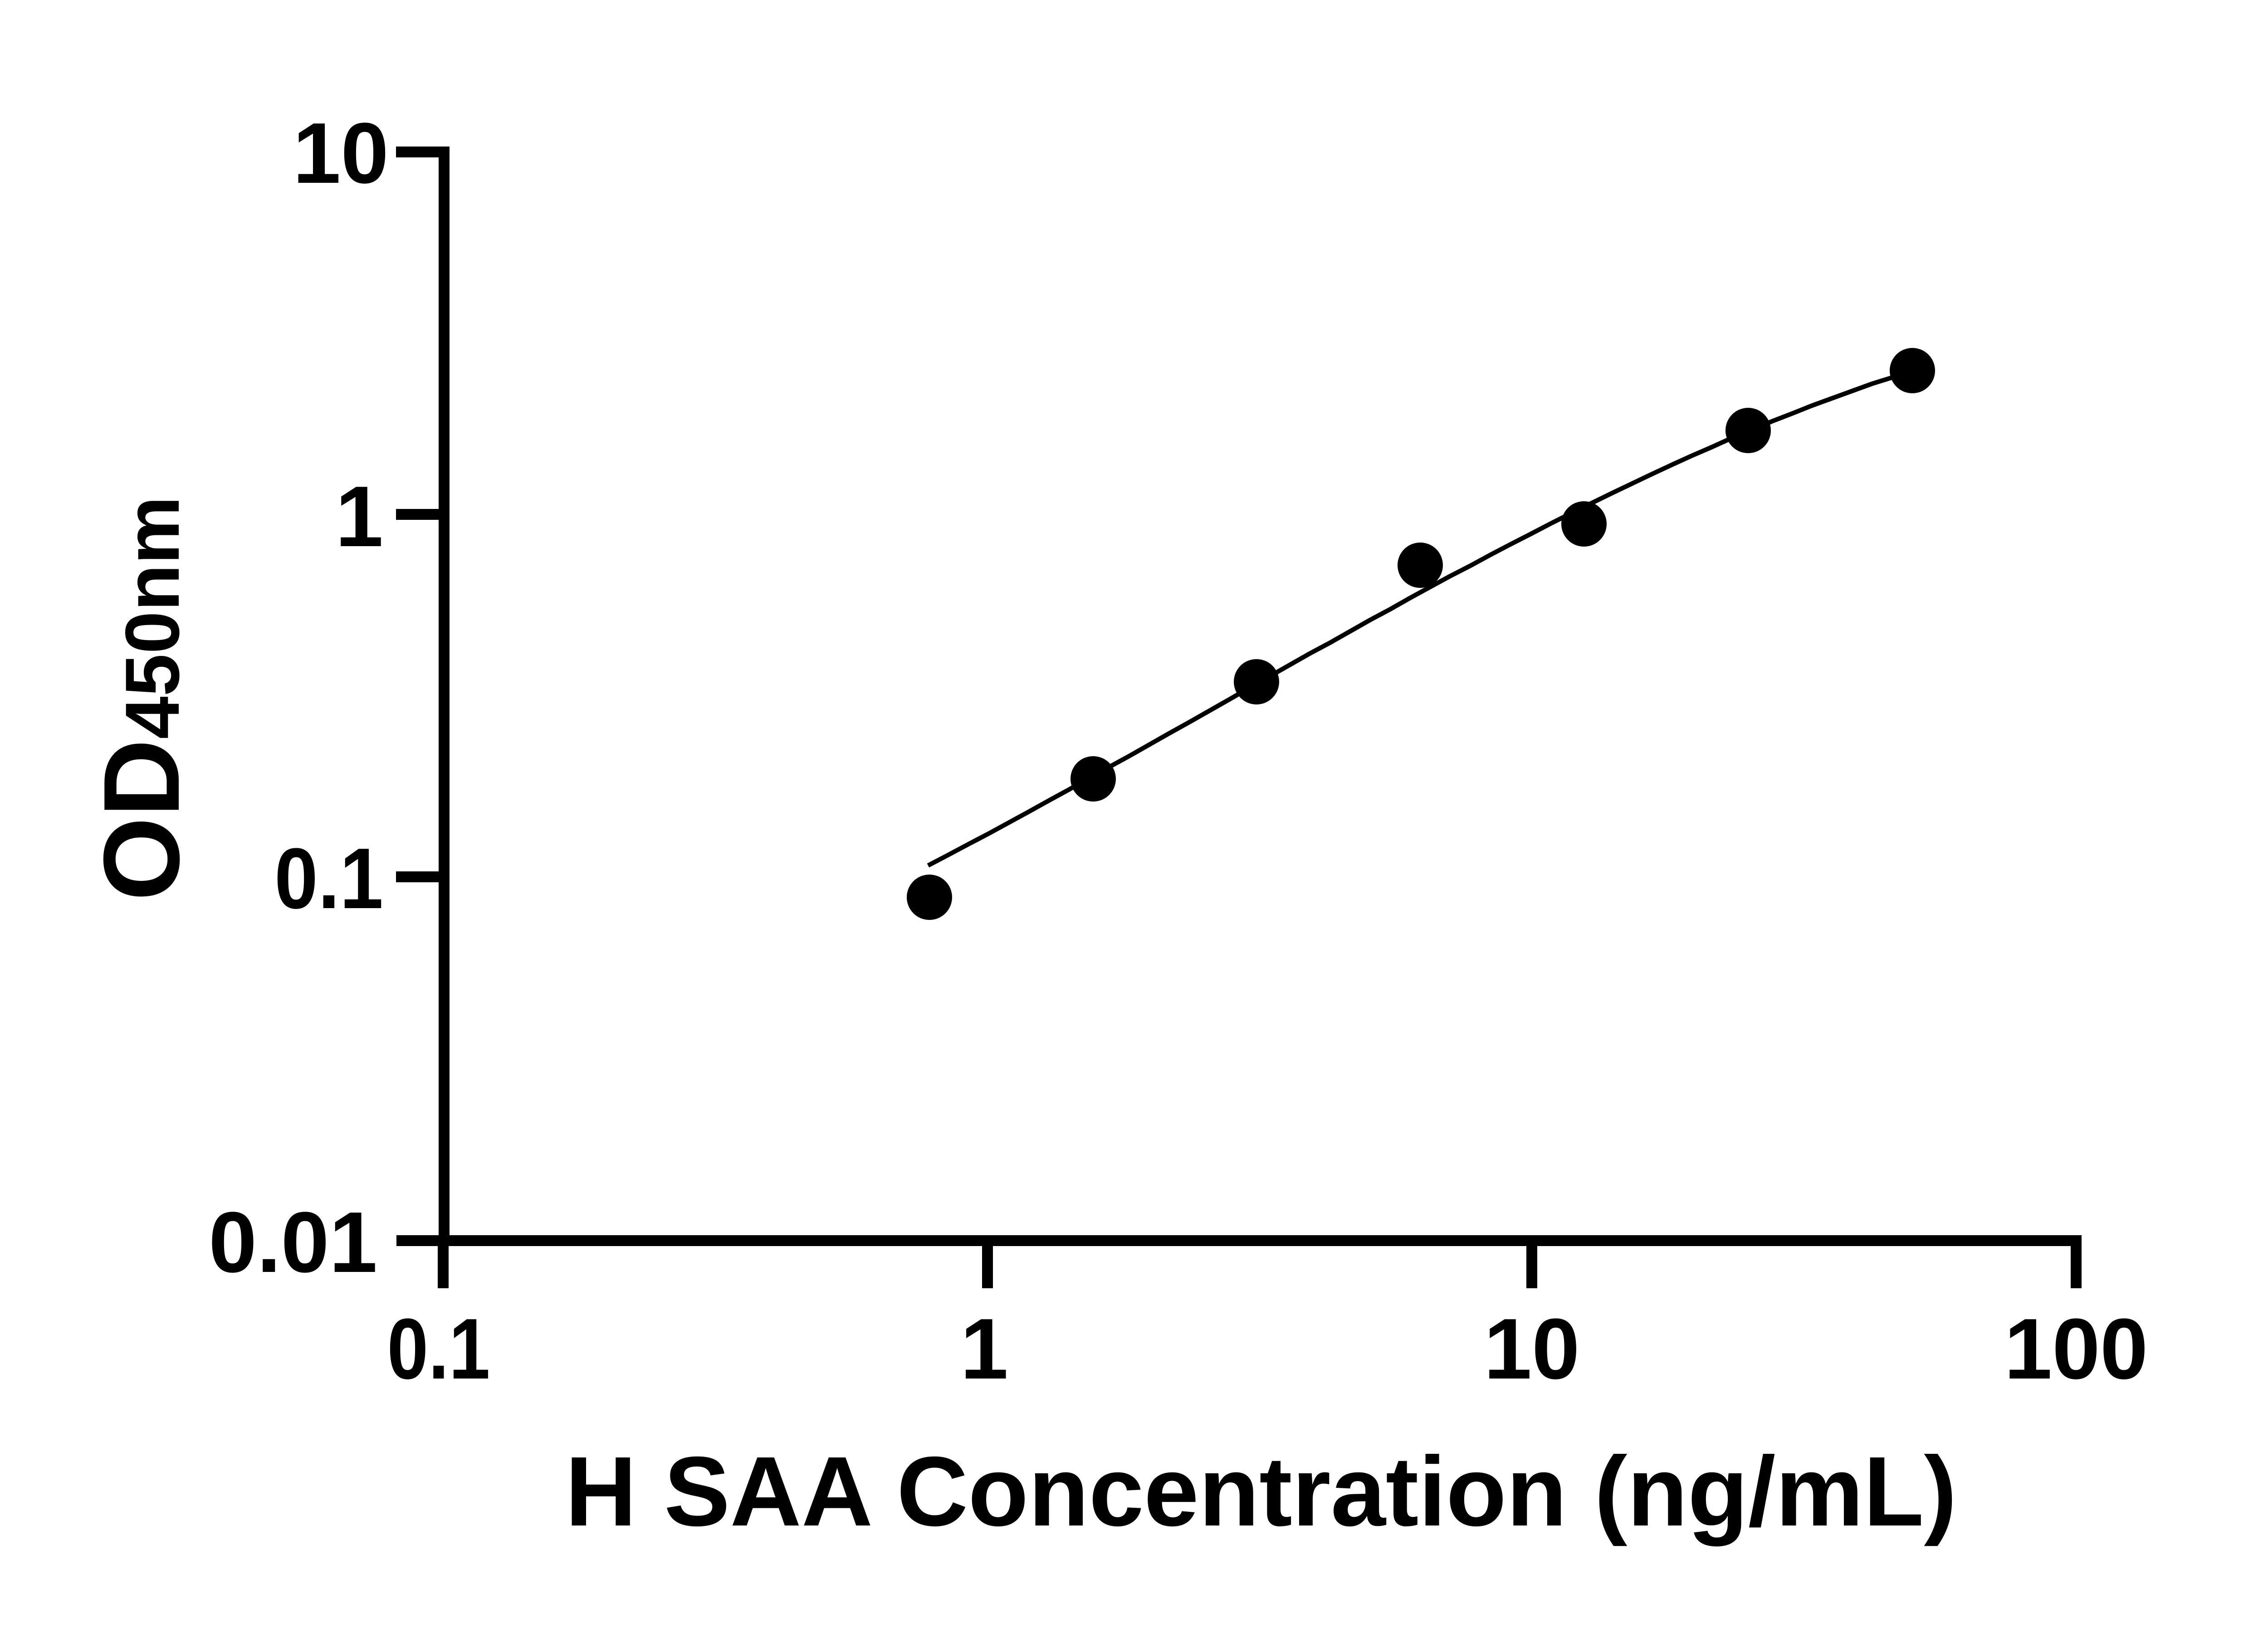  I want to click on svg-text: H SAA Concentration (ng/mL), so click(1261, 1492).